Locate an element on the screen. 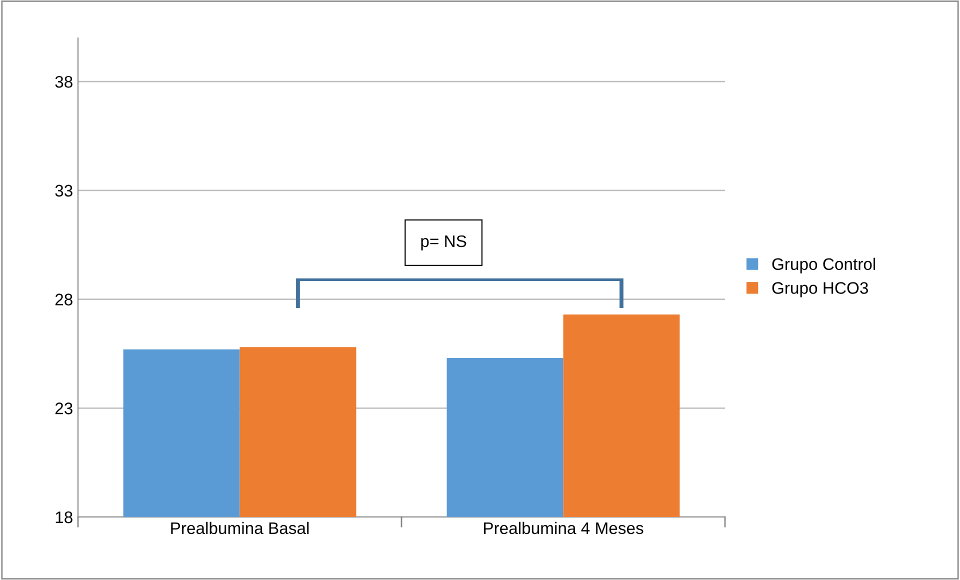 The image size is (960, 580). legend-label: Grupo Control is located at coordinates (824, 266).